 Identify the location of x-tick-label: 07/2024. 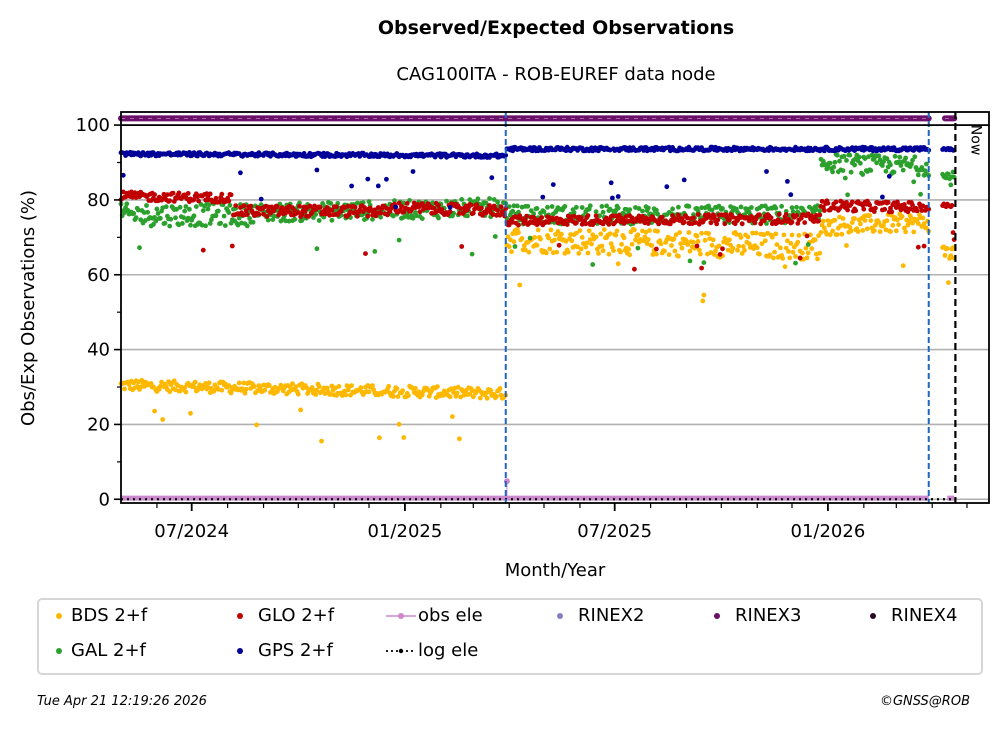
(191, 531).